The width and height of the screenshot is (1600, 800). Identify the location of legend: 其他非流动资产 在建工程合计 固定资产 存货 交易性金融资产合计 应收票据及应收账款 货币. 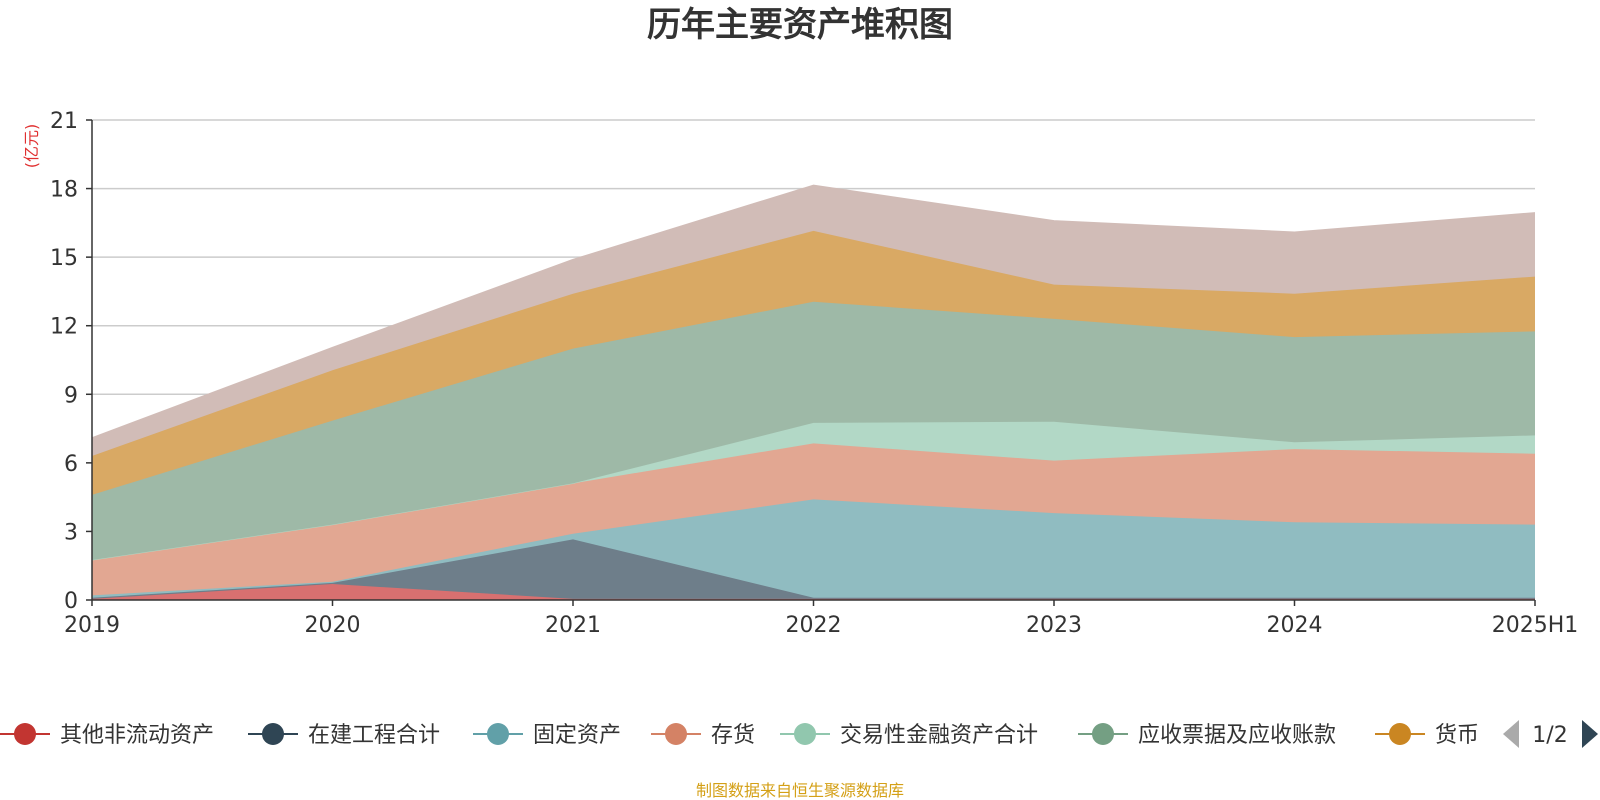
(739, 735).